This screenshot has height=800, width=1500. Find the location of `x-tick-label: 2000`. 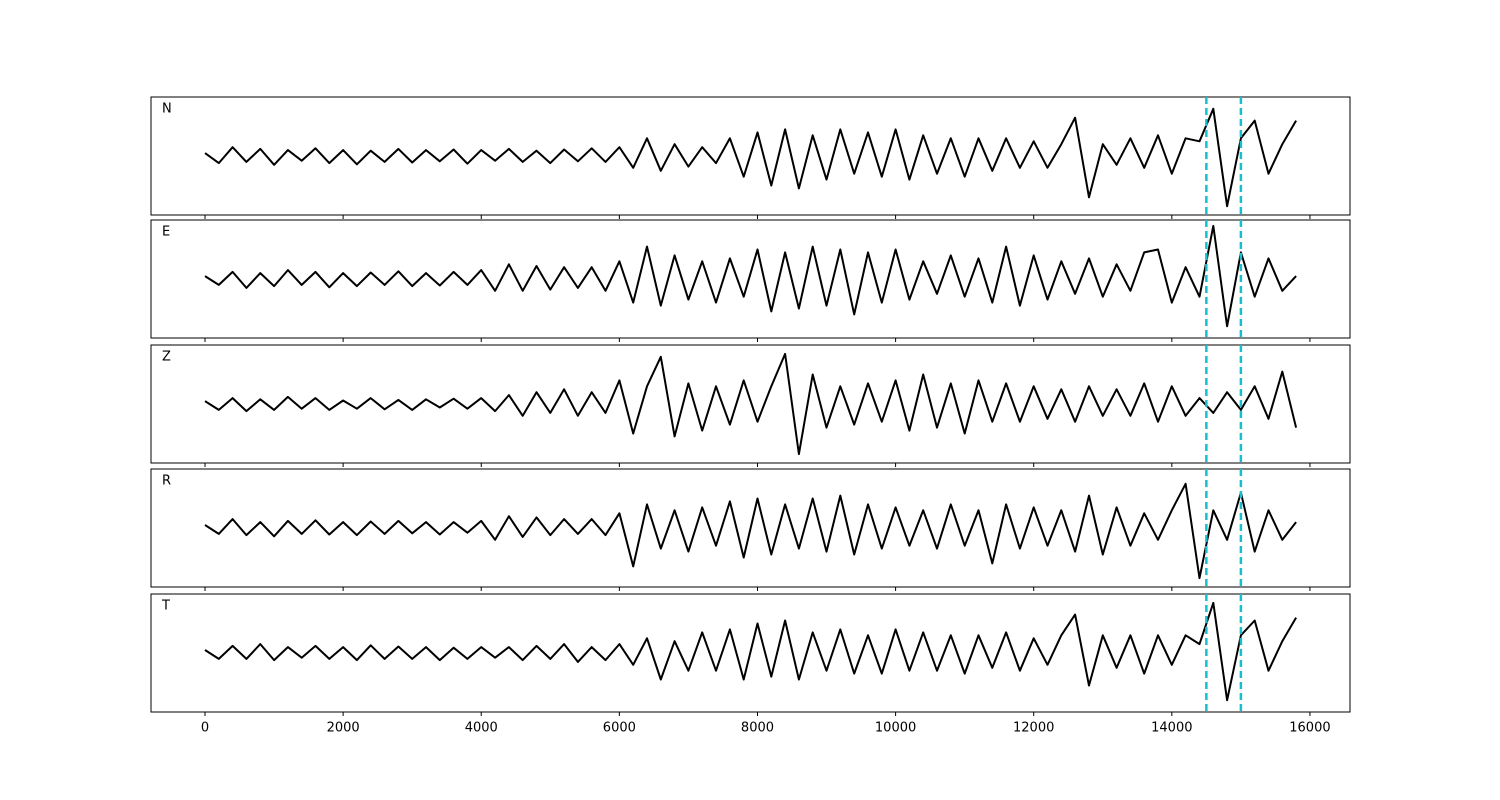

x-tick-label: 2000 is located at coordinates (343, 728).